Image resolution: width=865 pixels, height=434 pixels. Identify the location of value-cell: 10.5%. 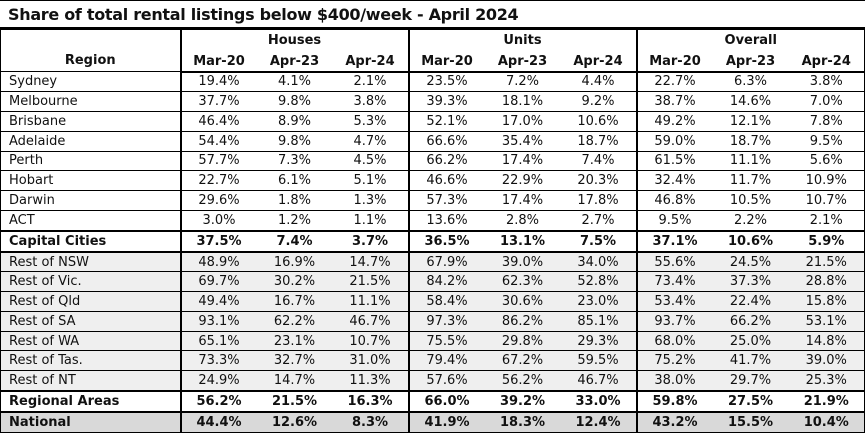
(750, 200).